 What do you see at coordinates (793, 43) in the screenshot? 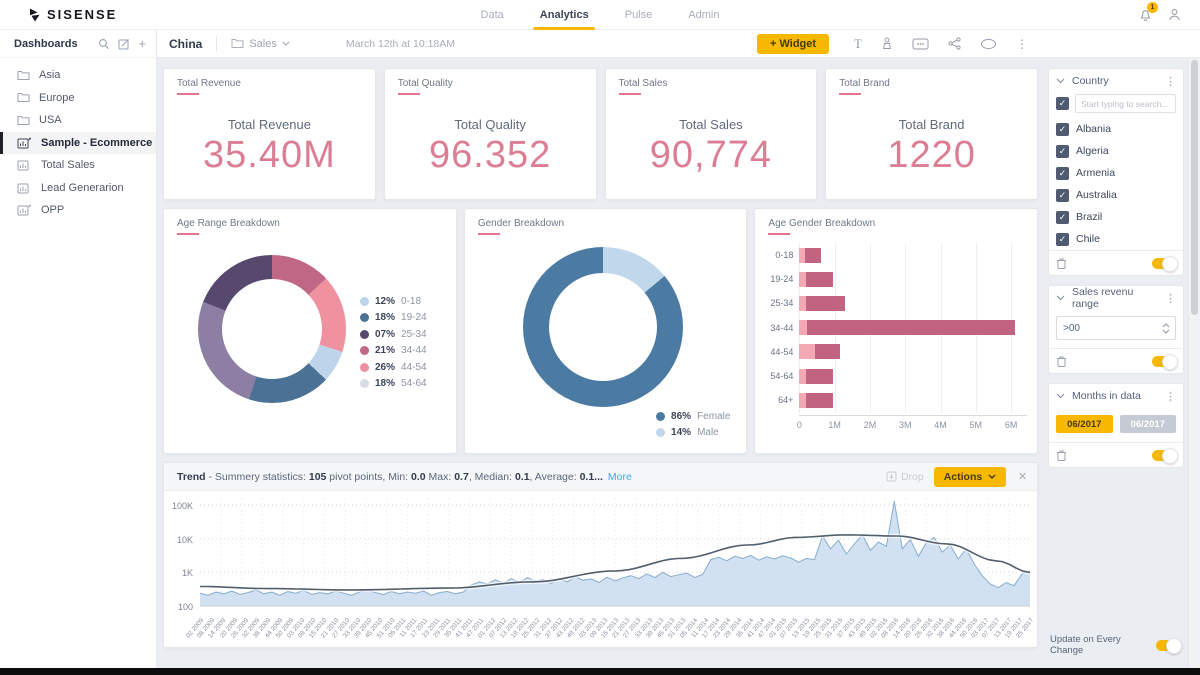
I see `add-widget-button: + Widget` at bounding box center [793, 43].